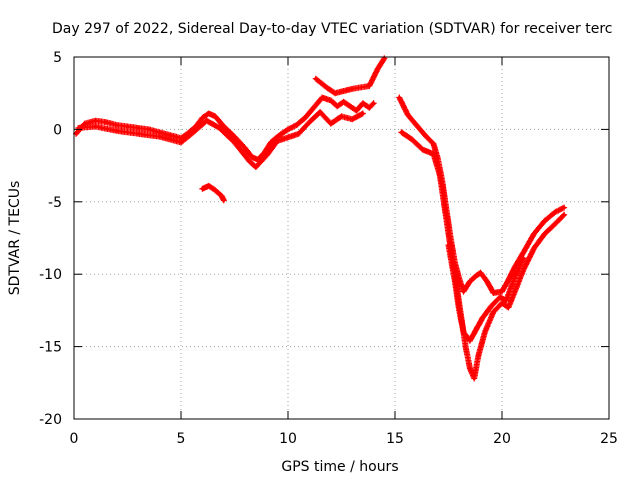 Image resolution: width=640 pixels, height=480 pixels. Describe the element at coordinates (50, 239) in the screenshot. I see `y-tick-labels: 5 0 -5 -10 -15 -20` at that location.